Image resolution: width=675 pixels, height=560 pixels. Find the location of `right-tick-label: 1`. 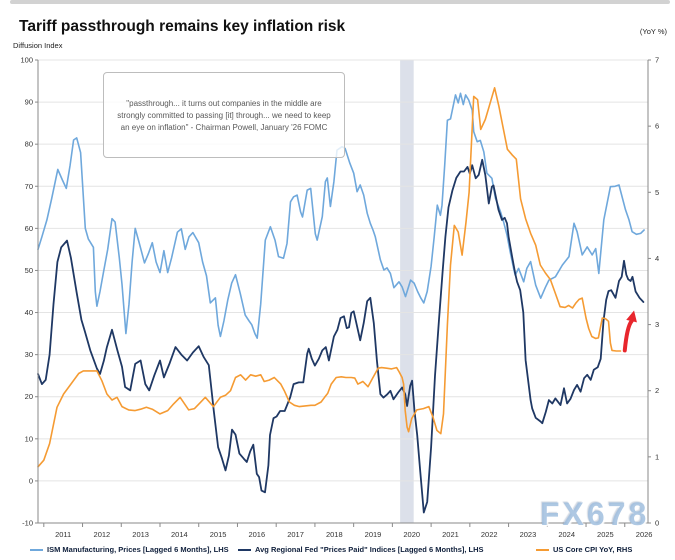

right-tick-label: 1 is located at coordinates (657, 456).